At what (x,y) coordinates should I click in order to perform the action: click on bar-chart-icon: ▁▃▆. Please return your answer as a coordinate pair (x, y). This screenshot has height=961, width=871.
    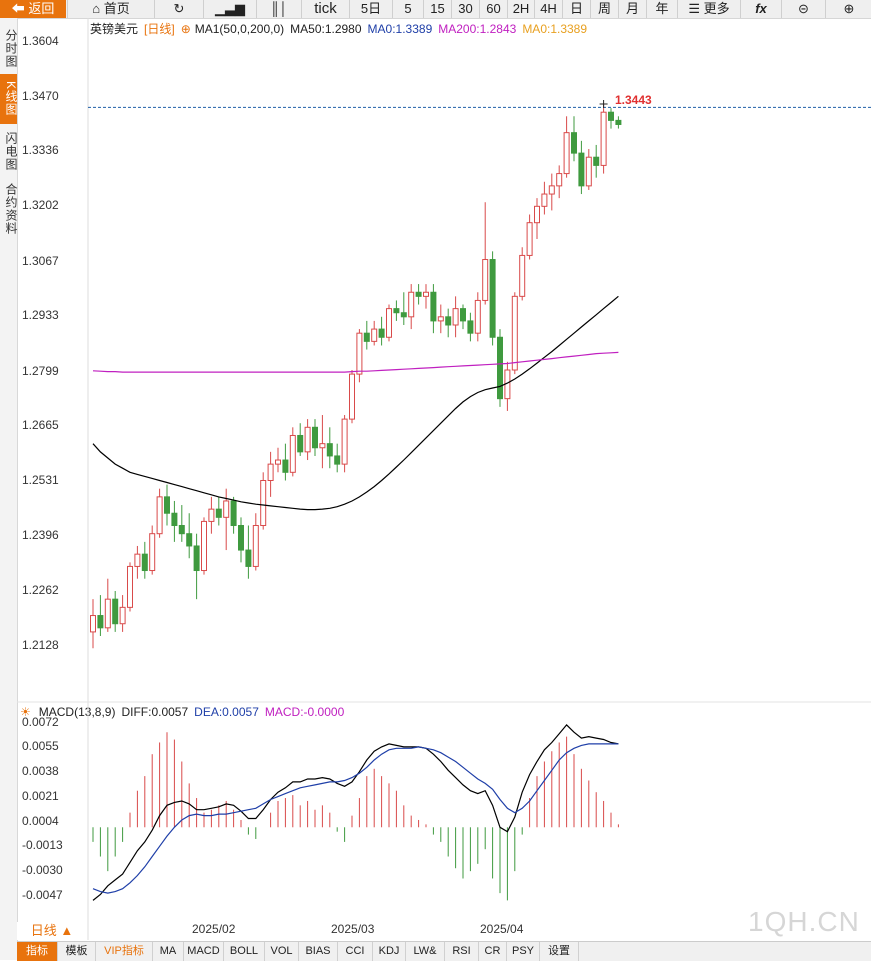
    Looking at the image, I should click on (230, 8).